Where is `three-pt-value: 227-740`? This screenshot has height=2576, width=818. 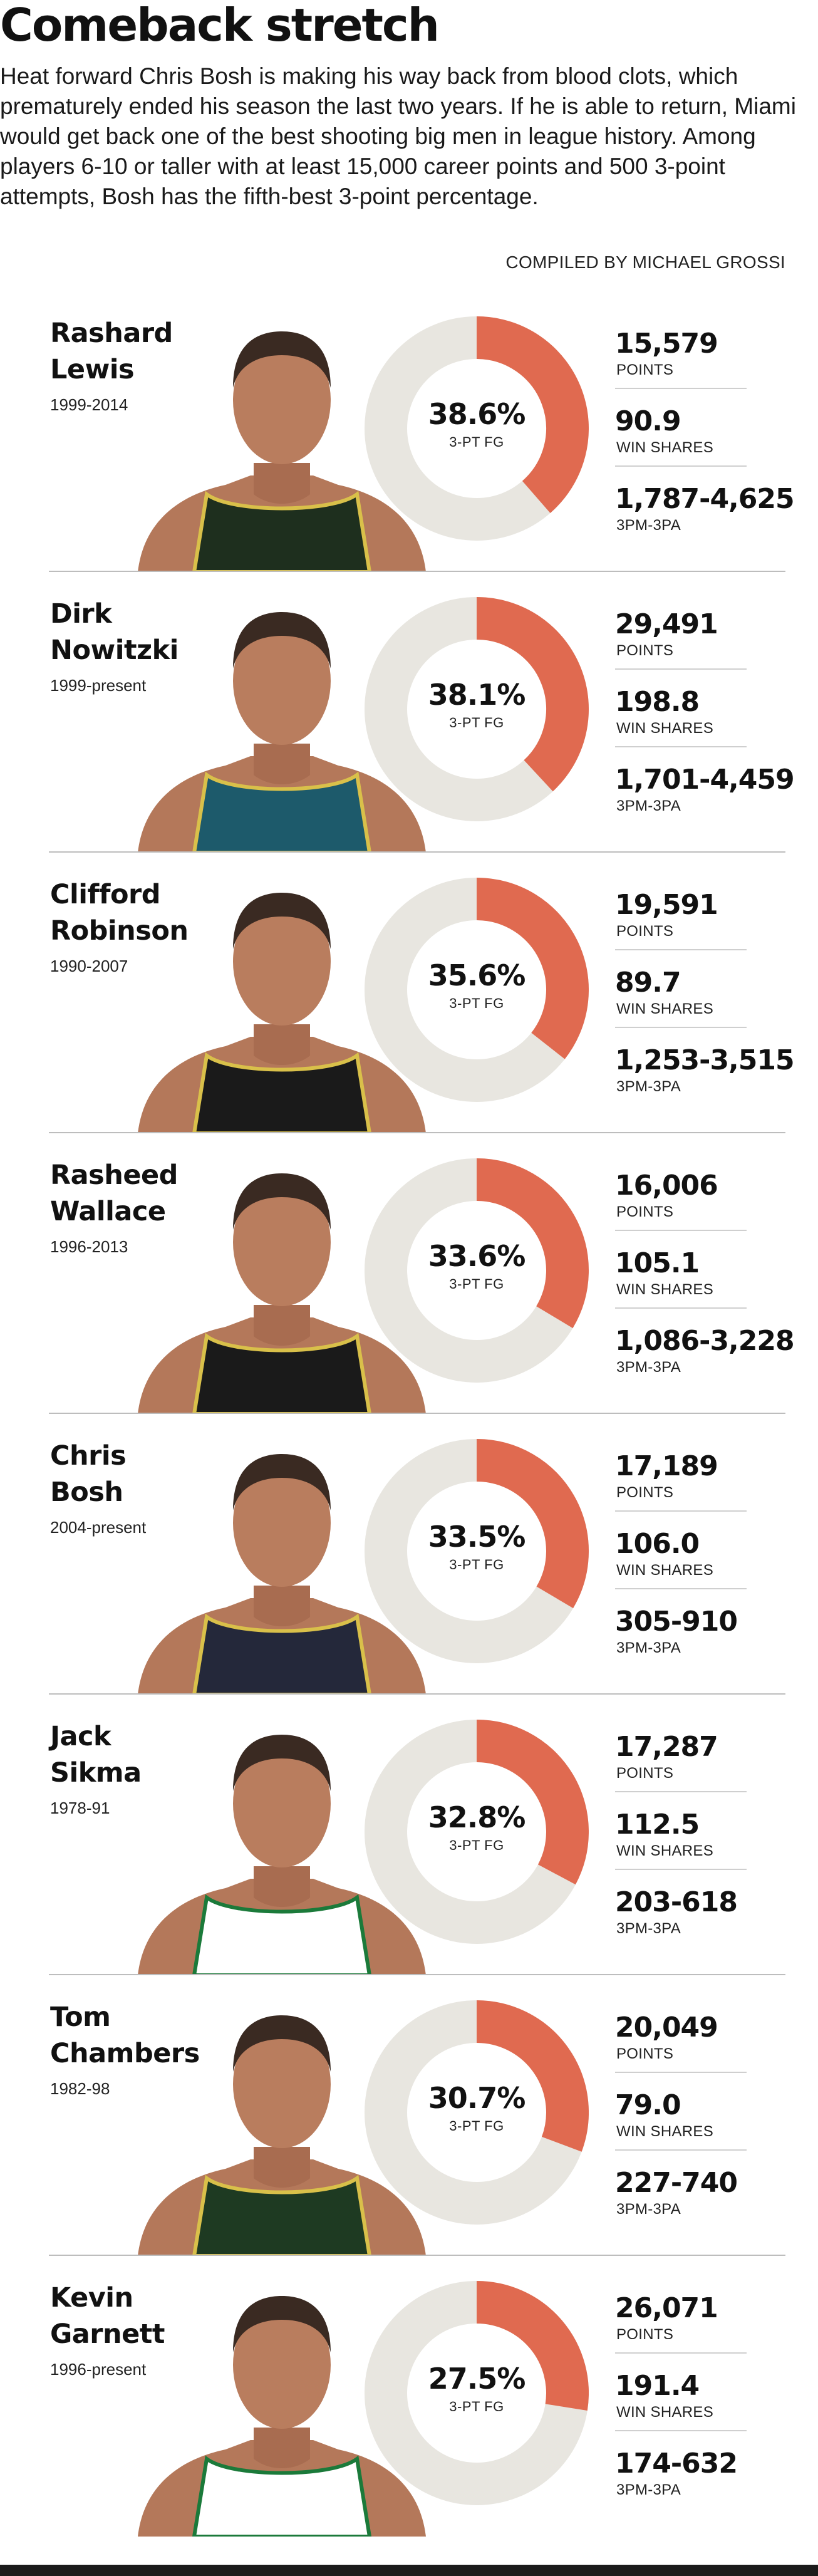 three-pt-value: 227-740 is located at coordinates (676, 2183).